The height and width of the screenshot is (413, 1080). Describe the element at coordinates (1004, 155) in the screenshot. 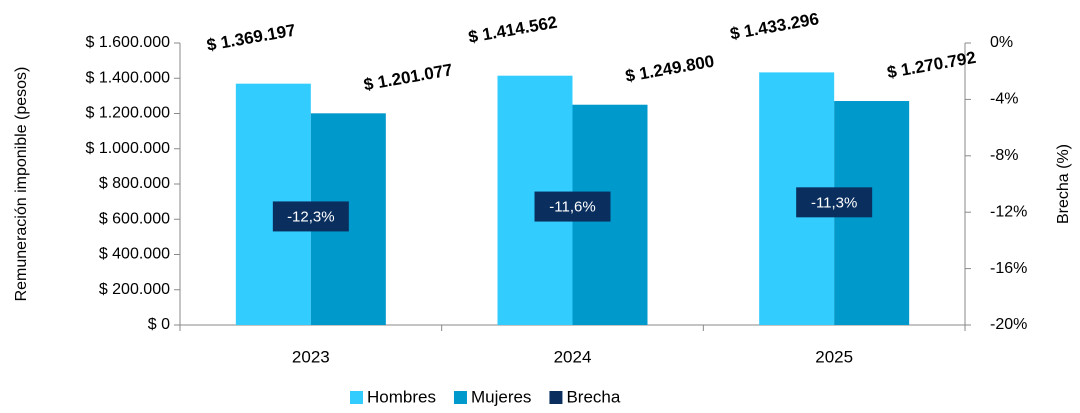

I see `y2-tick-label: -8%` at that location.